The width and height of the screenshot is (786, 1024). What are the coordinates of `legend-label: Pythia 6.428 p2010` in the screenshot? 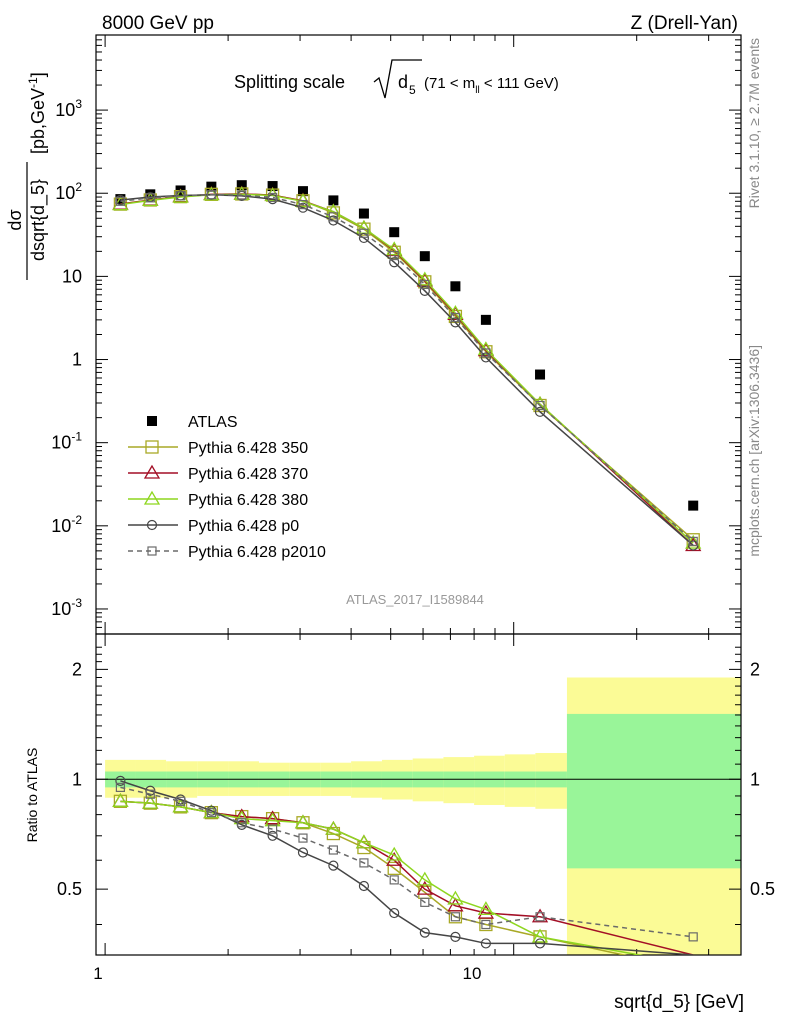 It's located at (257, 552).